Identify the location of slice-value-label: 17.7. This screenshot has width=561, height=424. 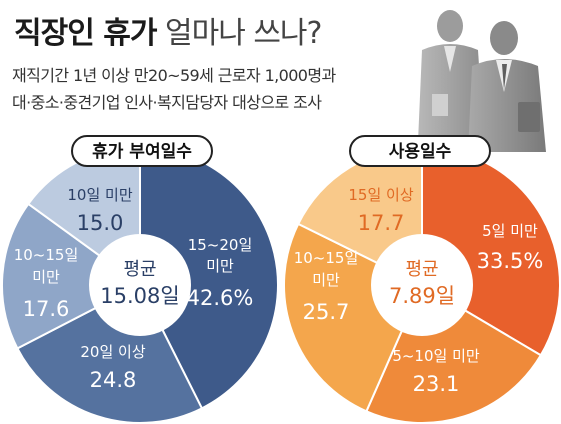
(381, 223).